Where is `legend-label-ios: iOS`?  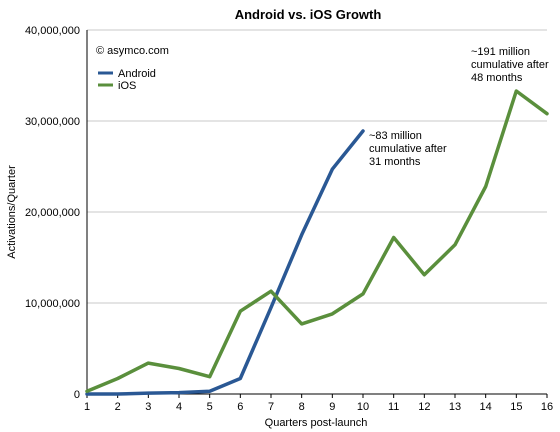 legend-label-ios: iOS is located at coordinates (127, 86).